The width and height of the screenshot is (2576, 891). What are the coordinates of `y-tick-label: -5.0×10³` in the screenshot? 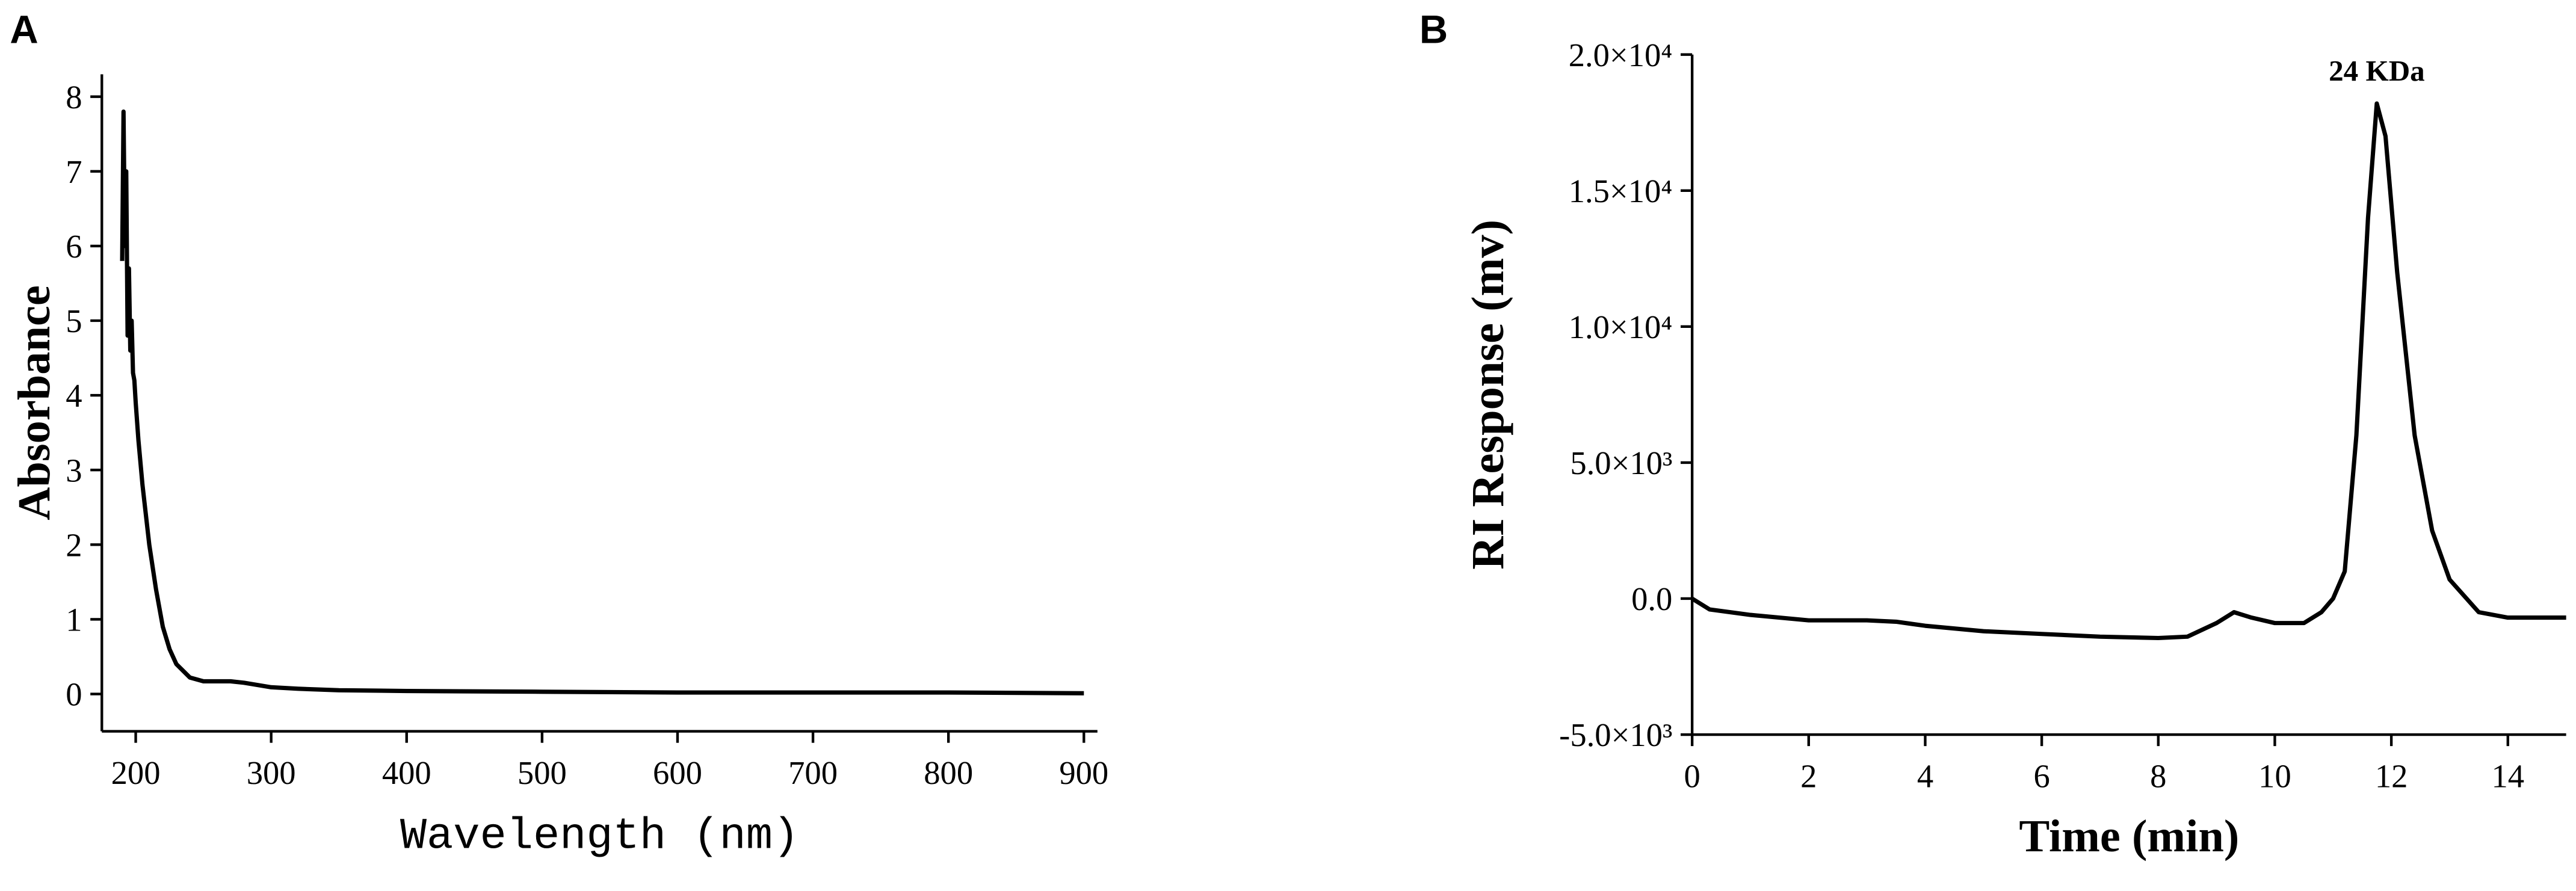 It's located at (1615, 735).